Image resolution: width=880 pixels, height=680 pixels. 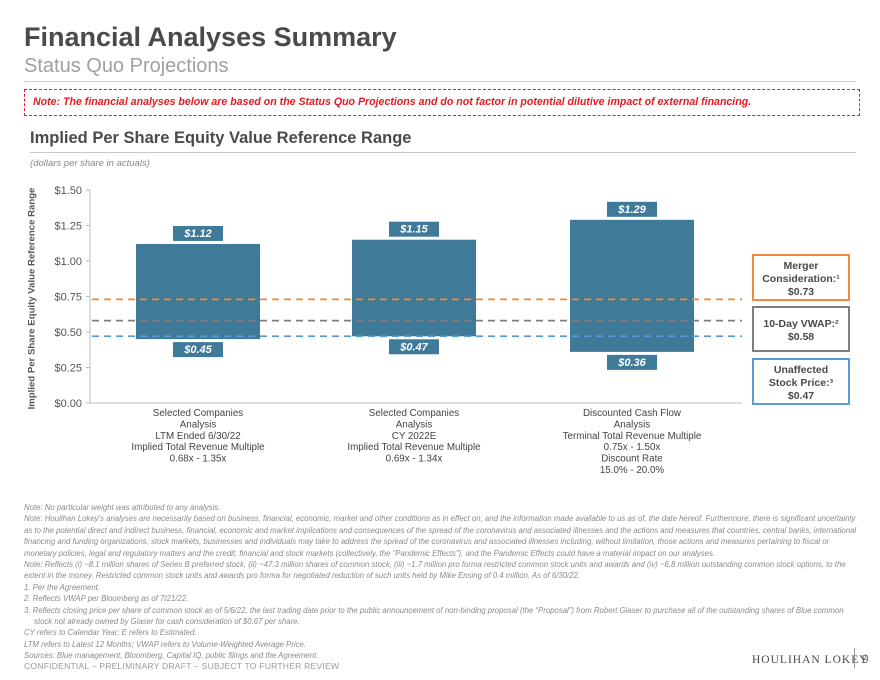 What do you see at coordinates (801, 396) in the screenshot?
I see `callout-line: $0.47` at bounding box center [801, 396].